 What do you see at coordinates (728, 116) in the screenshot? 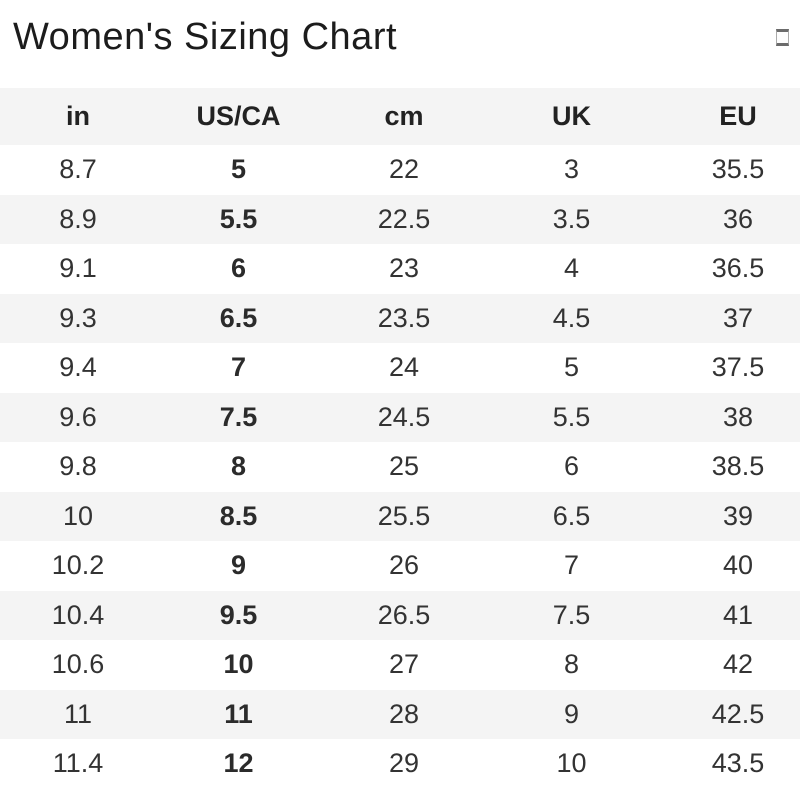
I see `column-header-eu: EU` at bounding box center [728, 116].